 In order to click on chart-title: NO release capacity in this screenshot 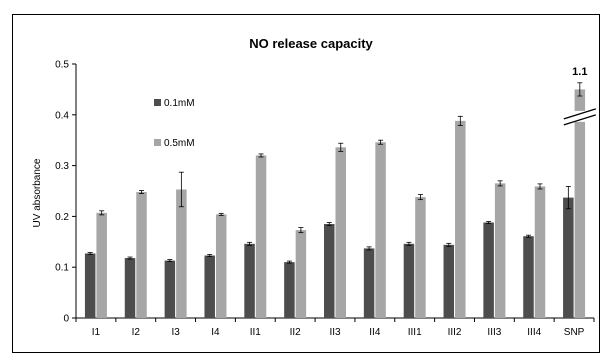, I will do `click(311, 43)`.